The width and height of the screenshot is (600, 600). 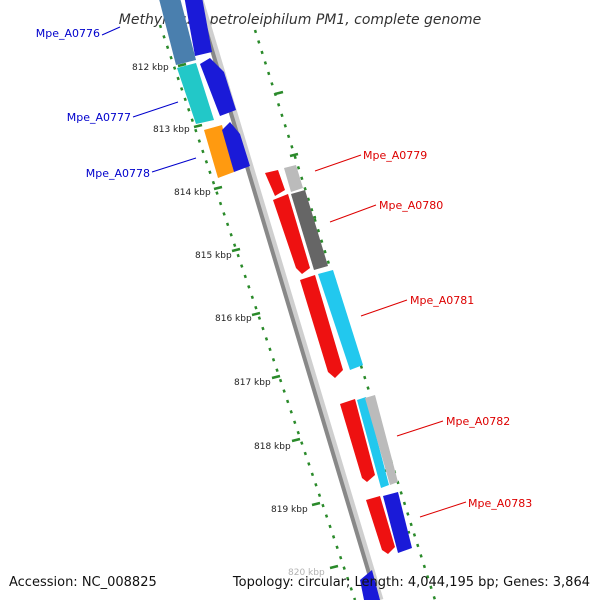 What do you see at coordinates (478, 421) in the screenshot?
I see `gene-label-mpe-a0782: Mpe_A0782` at bounding box center [478, 421].